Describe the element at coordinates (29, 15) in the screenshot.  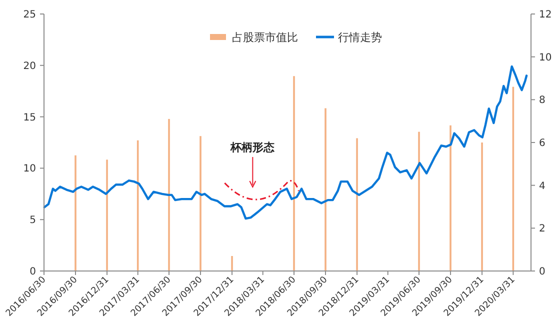
I see `y-tick-label: 25` at that location.